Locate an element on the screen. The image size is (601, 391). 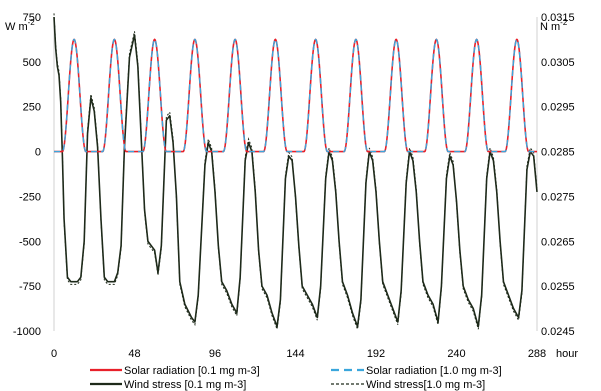
x-tick-label: 240 is located at coordinates (456, 354).